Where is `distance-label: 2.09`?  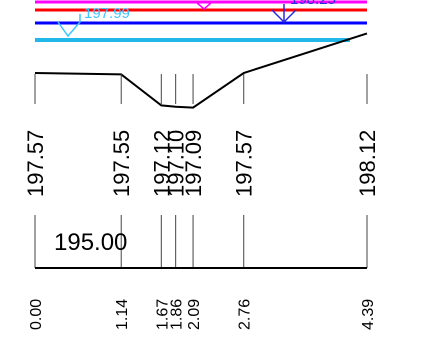 distance-label: 2.09 is located at coordinates (194, 314).